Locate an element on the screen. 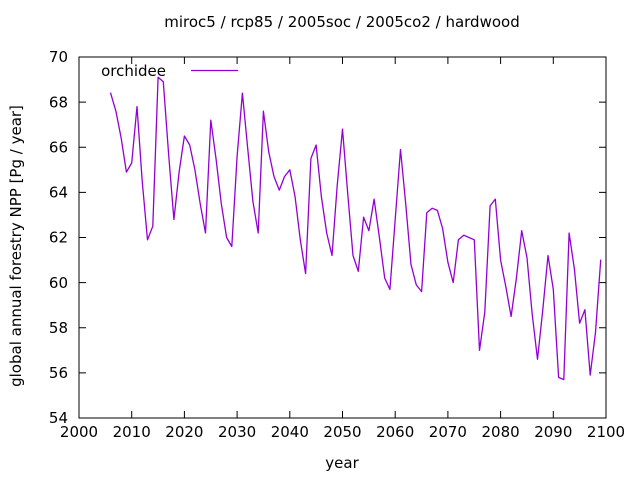  y-axis-label: global annual forestry NPP [Pg / year] is located at coordinates (16, 246).